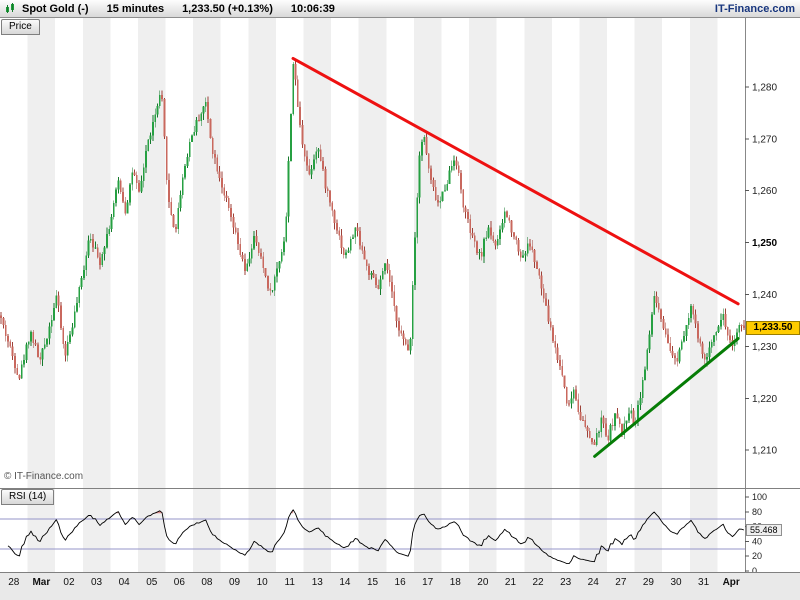  What do you see at coordinates (764, 529) in the screenshot?
I see `rsi-value-tag: 55.468` at bounding box center [764, 529].